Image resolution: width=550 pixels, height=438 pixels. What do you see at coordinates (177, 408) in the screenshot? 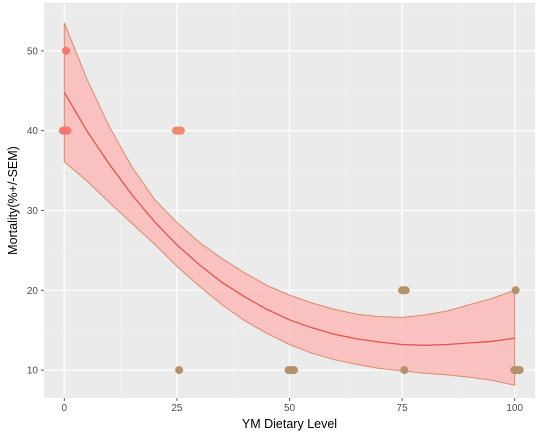
I see `x-tick-label: 25` at bounding box center [177, 408].